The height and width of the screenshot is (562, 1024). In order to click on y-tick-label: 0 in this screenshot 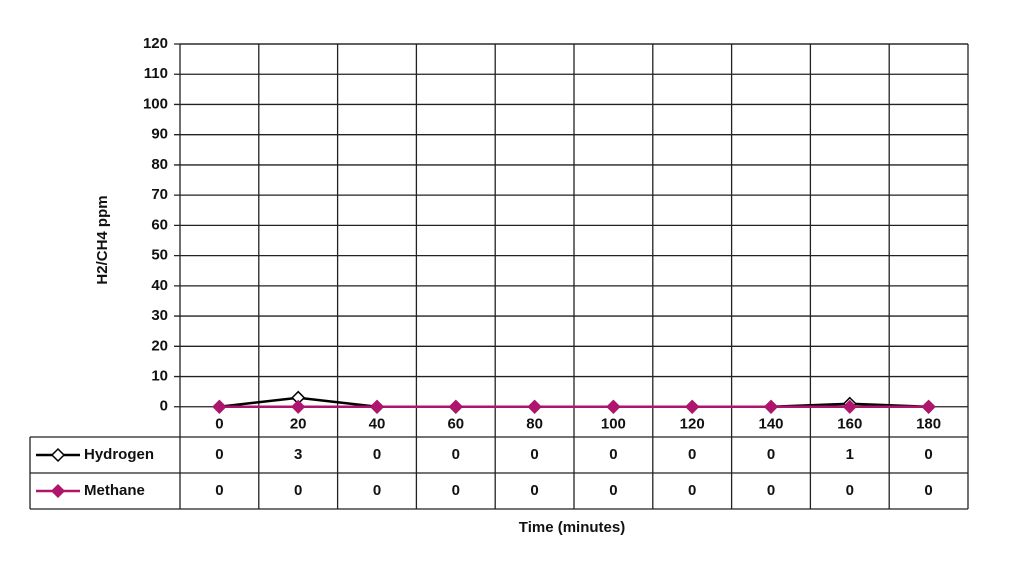, I will do `click(164, 406)`.